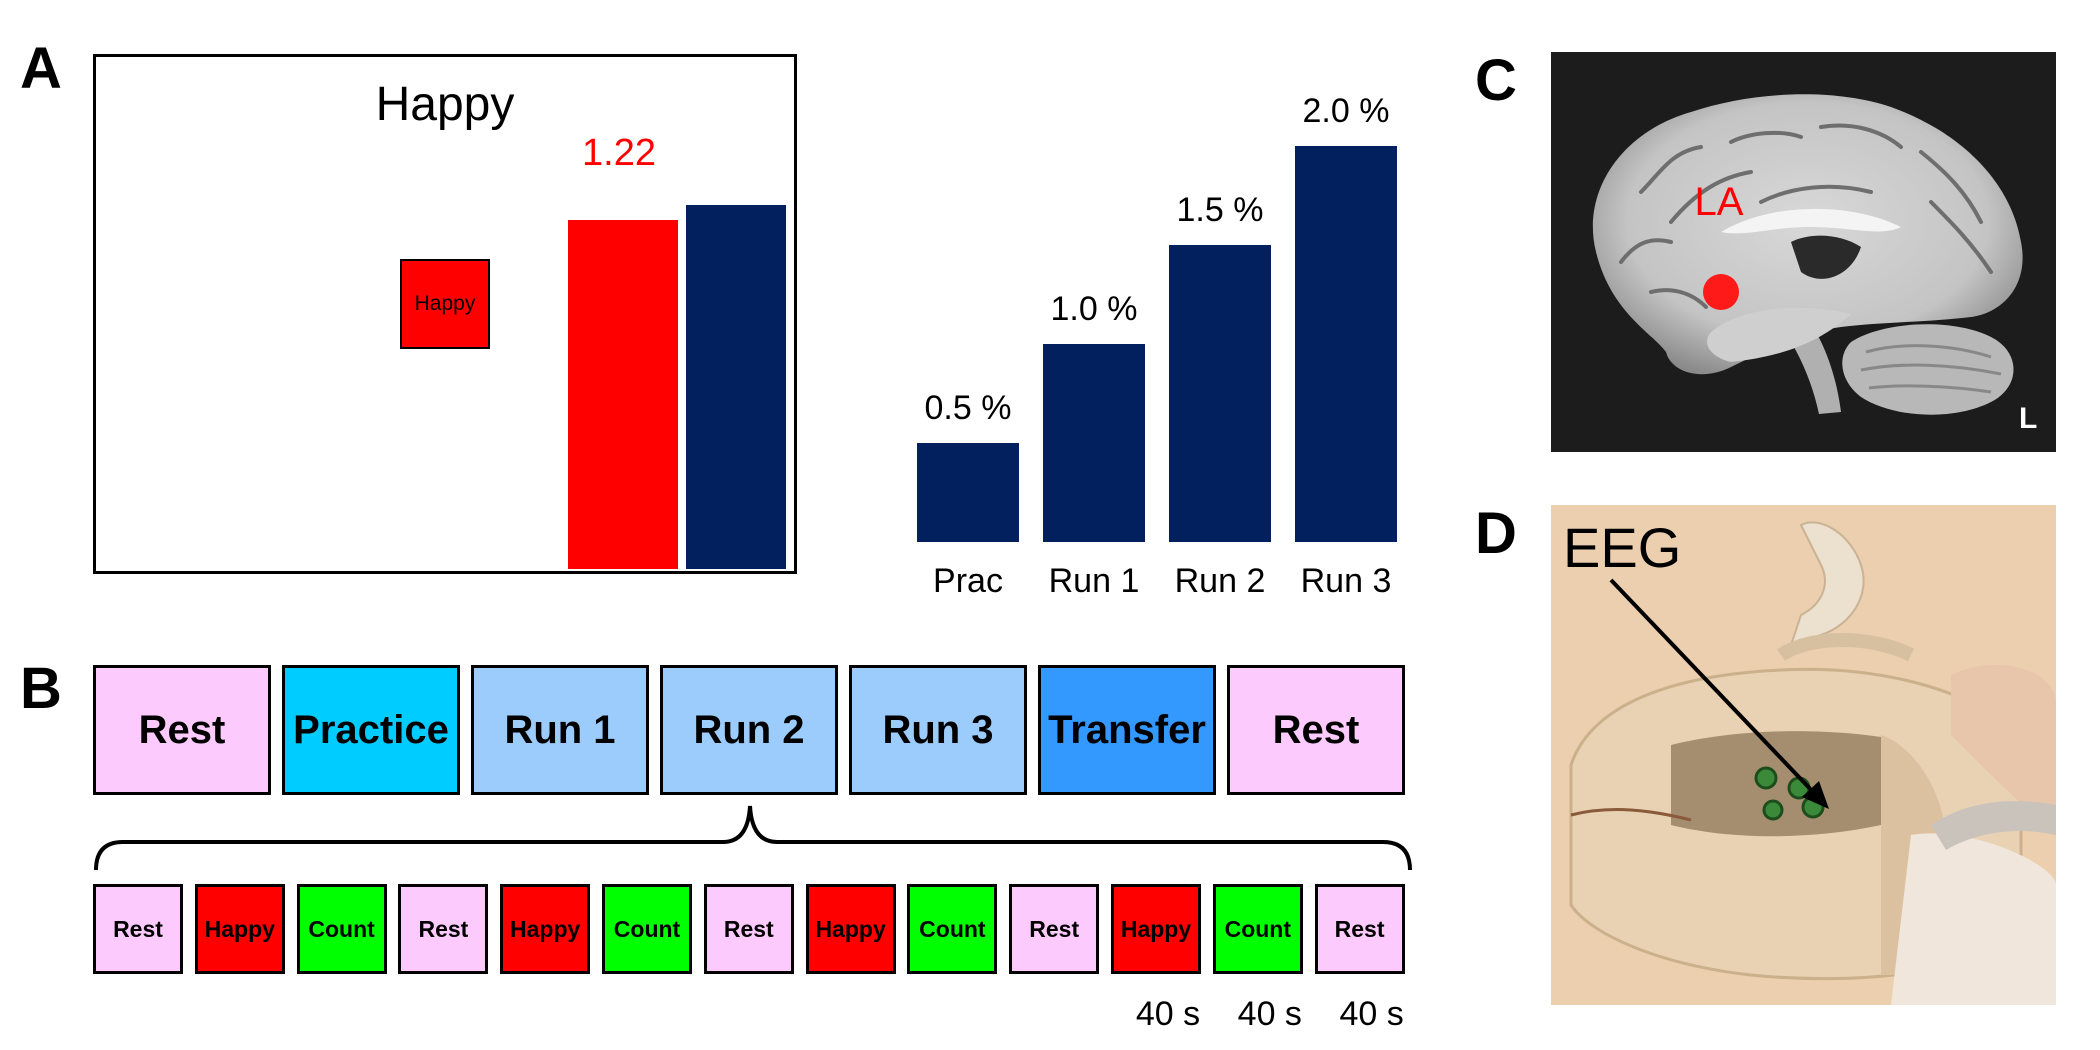  What do you see at coordinates (749, 730) in the screenshot?
I see `session-block-4: Run 2` at bounding box center [749, 730].